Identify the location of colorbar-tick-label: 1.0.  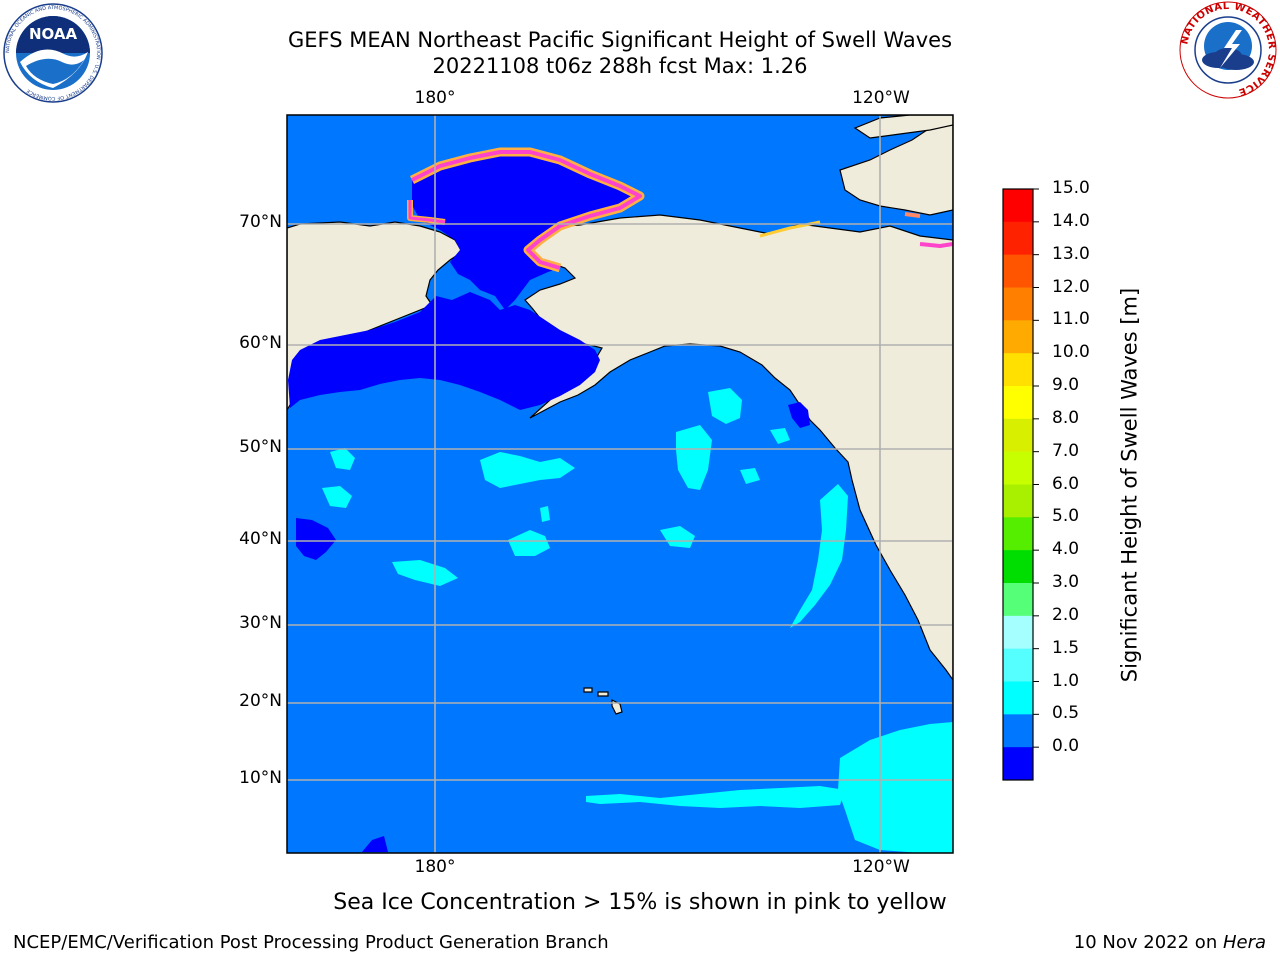
(1066, 680).